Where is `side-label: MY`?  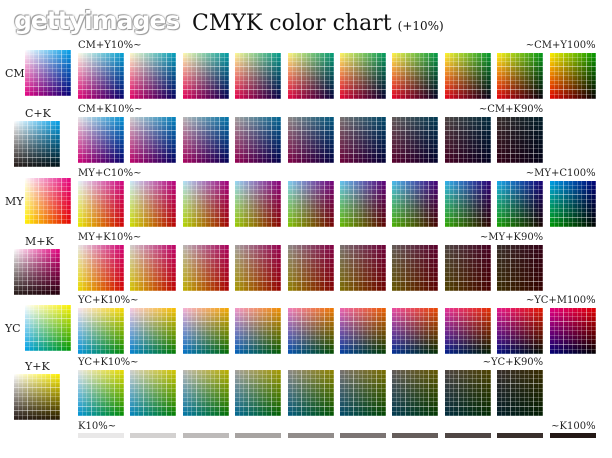
side-label: MY is located at coordinates (14, 201).